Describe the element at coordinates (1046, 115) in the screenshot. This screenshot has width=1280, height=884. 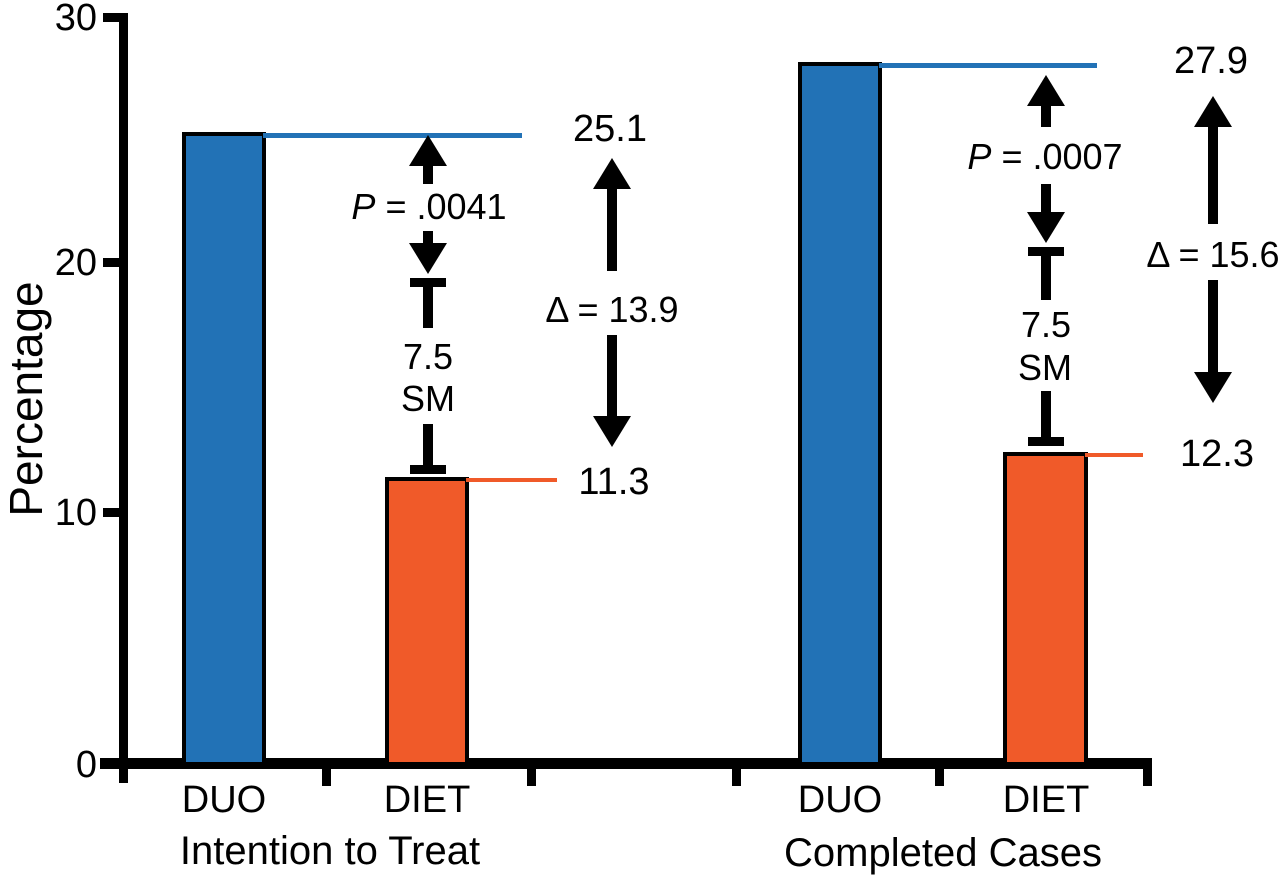
I see `p-arrow-up-shaft-cc` at that location.